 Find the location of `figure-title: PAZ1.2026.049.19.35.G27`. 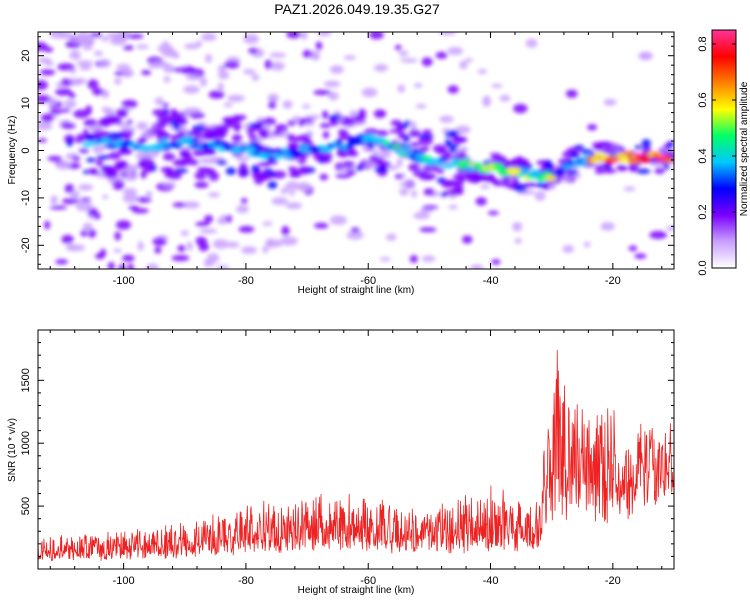

figure-title: PAZ1.2026.049.19.35.G27 is located at coordinates (357, 9).